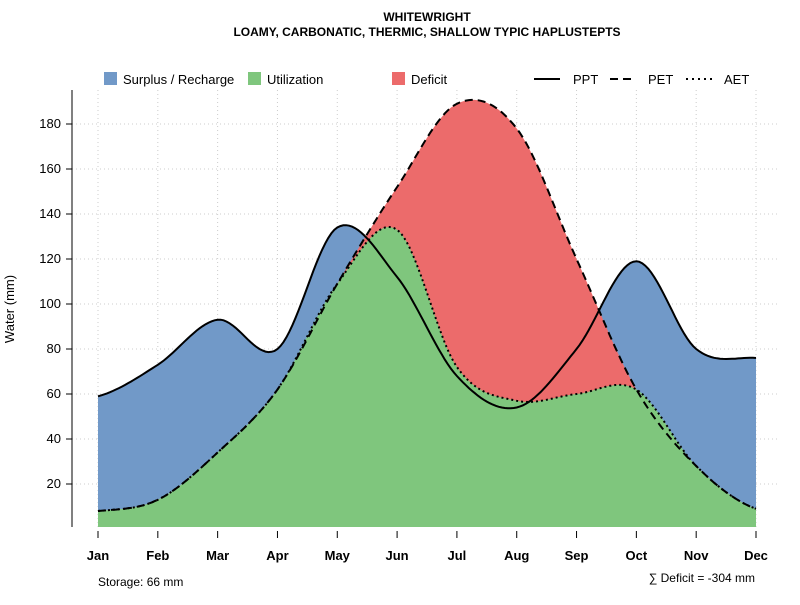 This screenshot has height=605, width=800. I want to click on y-tick-label: 100, so click(50, 303).